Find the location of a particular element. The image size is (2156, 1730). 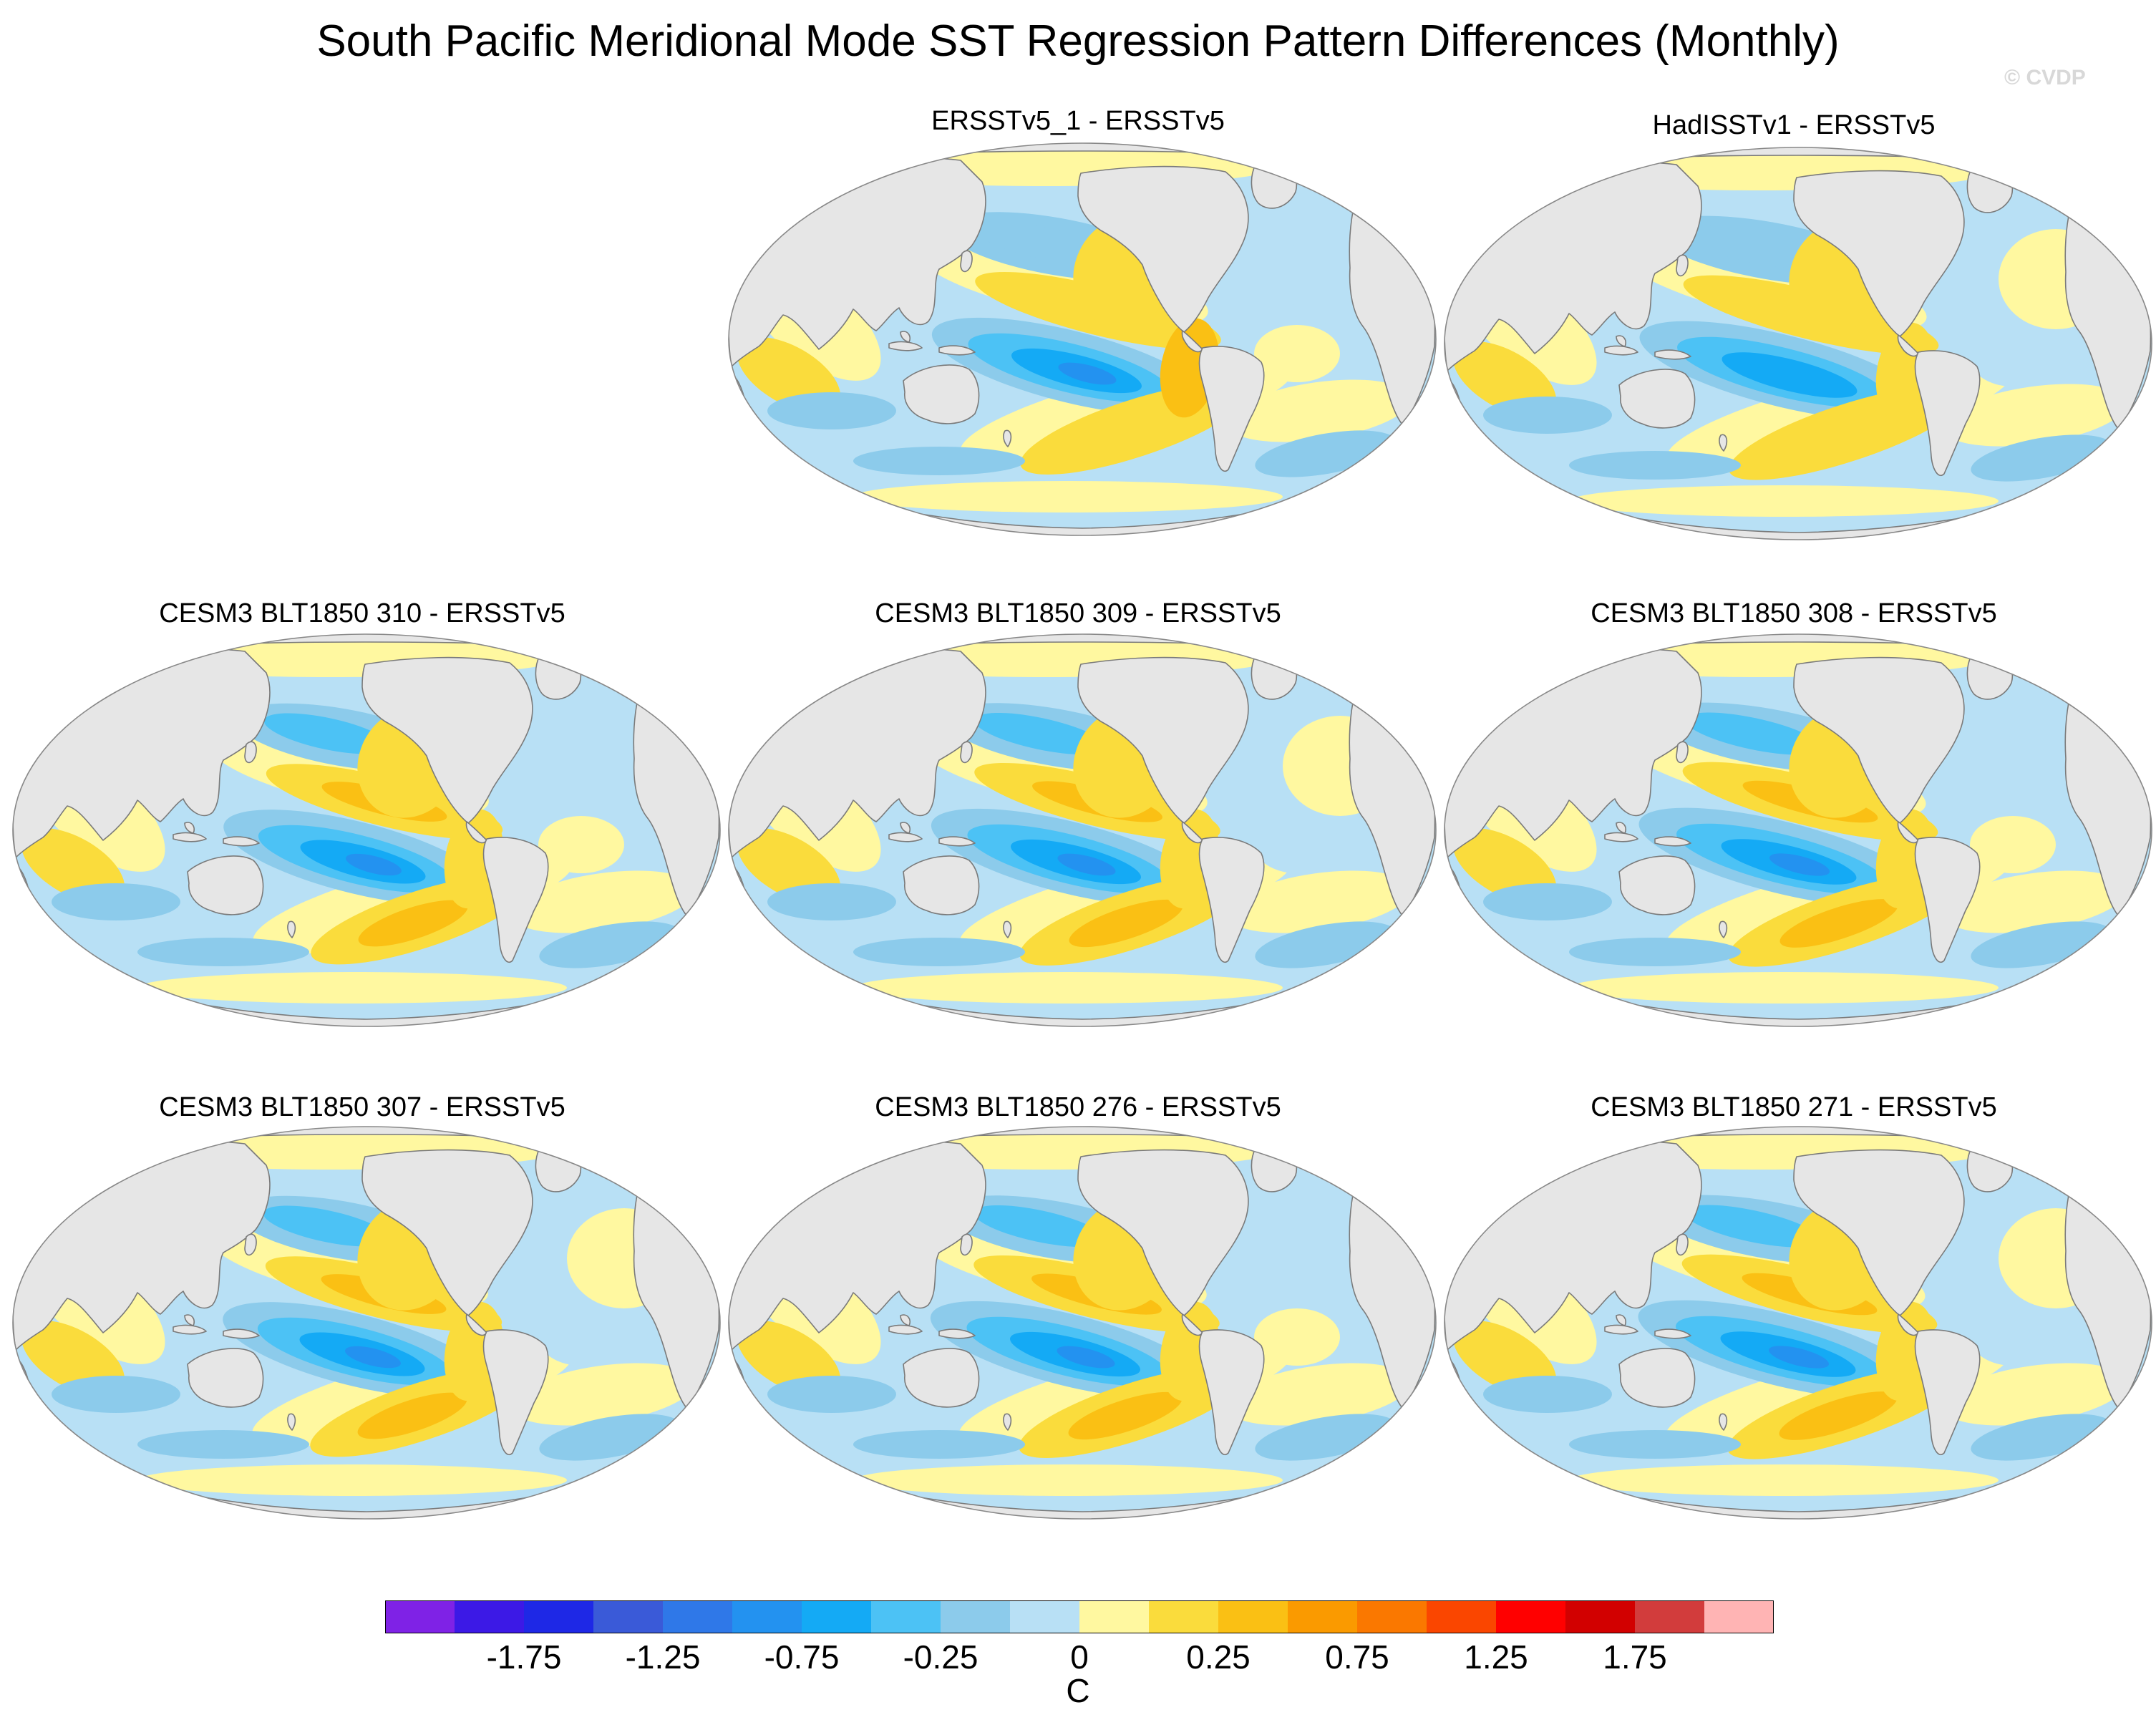

colorbar-label: 0 is located at coordinates (1080, 1657).